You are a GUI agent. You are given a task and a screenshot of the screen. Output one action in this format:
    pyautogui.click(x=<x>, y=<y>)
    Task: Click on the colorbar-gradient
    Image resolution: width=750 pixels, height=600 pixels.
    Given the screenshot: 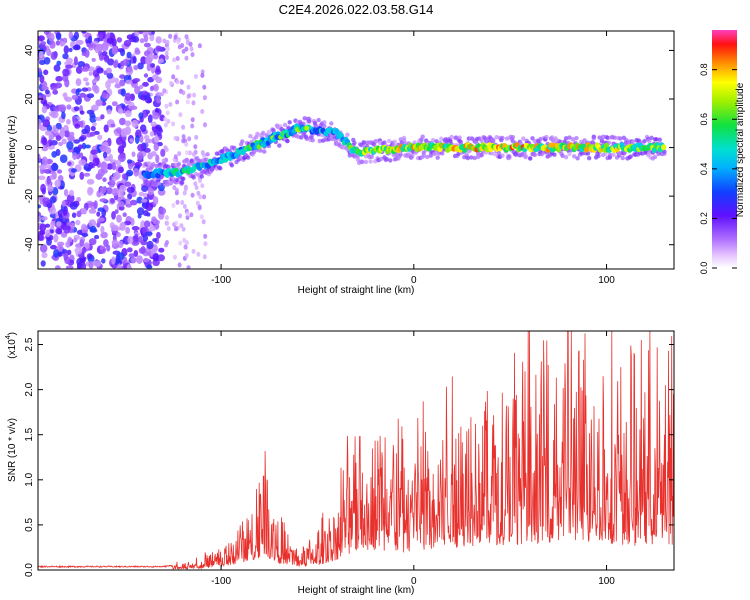 What is the action you would take?
    pyautogui.click(x=724, y=149)
    